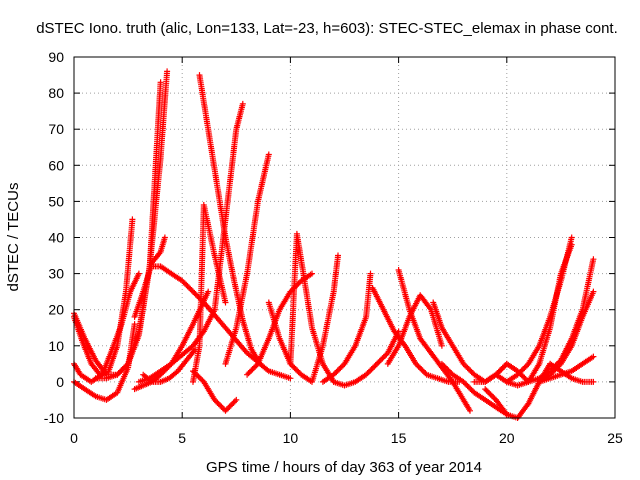  I want to click on x-tick-label: 0, so click(74, 438).